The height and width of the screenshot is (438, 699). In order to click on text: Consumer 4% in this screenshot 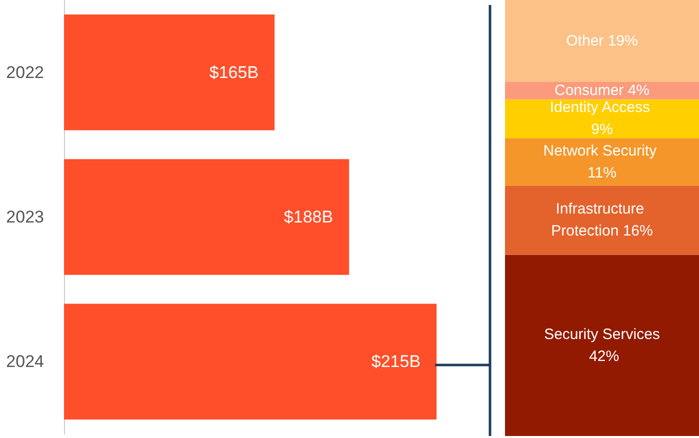, I will do `click(602, 91)`.